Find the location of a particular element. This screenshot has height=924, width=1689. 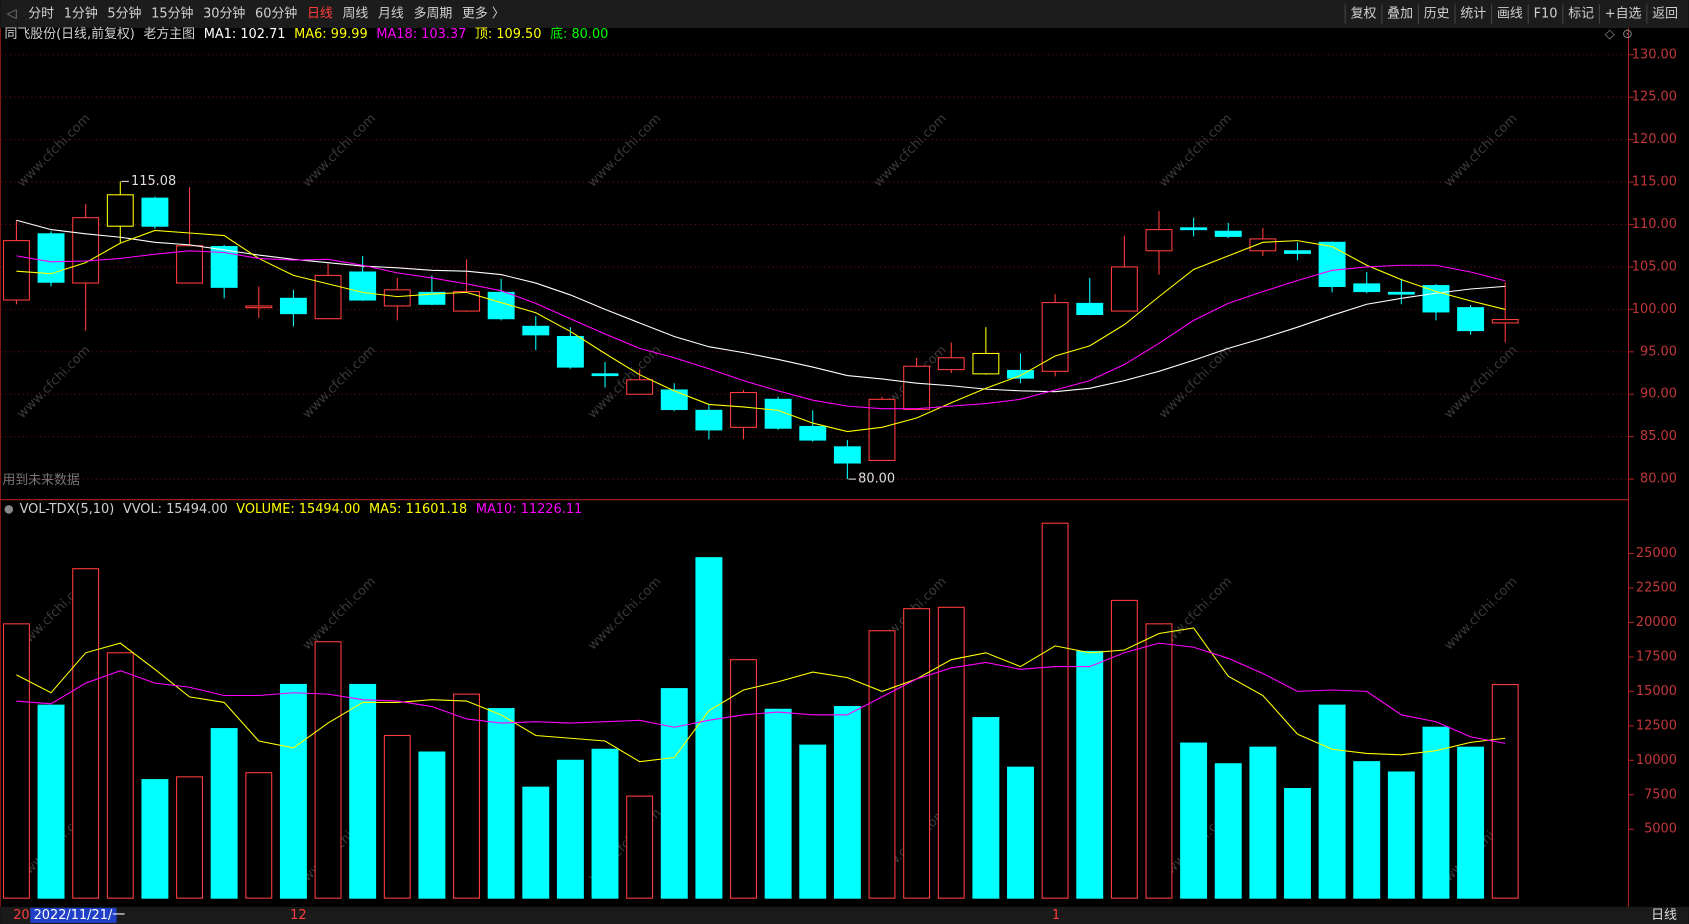

x-tick-label: 20 is located at coordinates (21, 915).